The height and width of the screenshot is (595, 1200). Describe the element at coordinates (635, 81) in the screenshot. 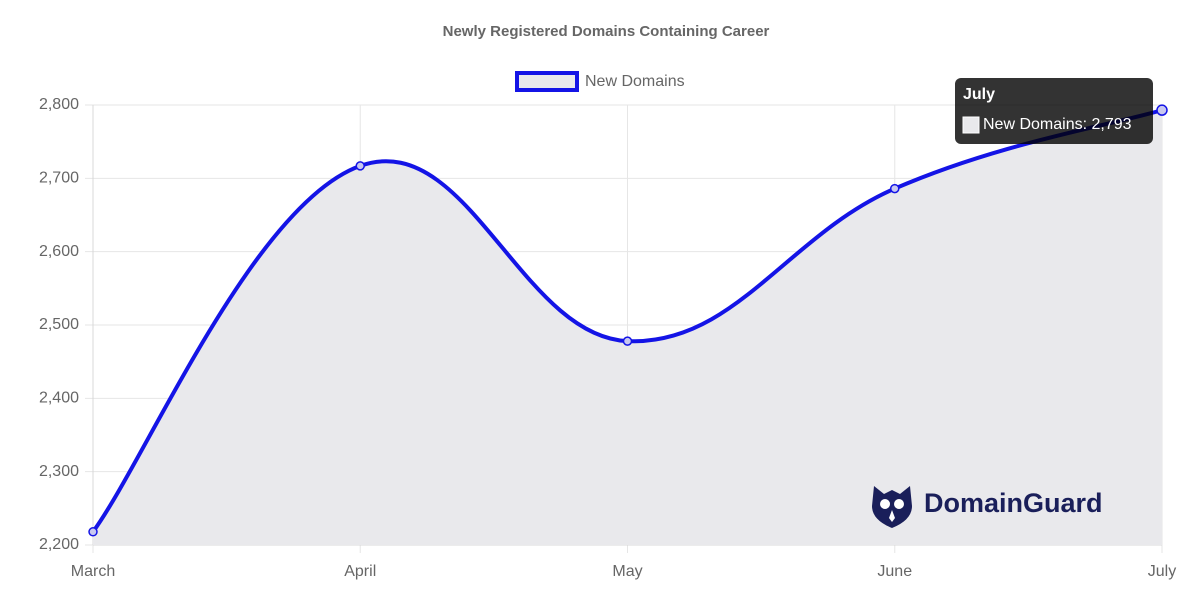

I see `legend-label: New Domains` at that location.